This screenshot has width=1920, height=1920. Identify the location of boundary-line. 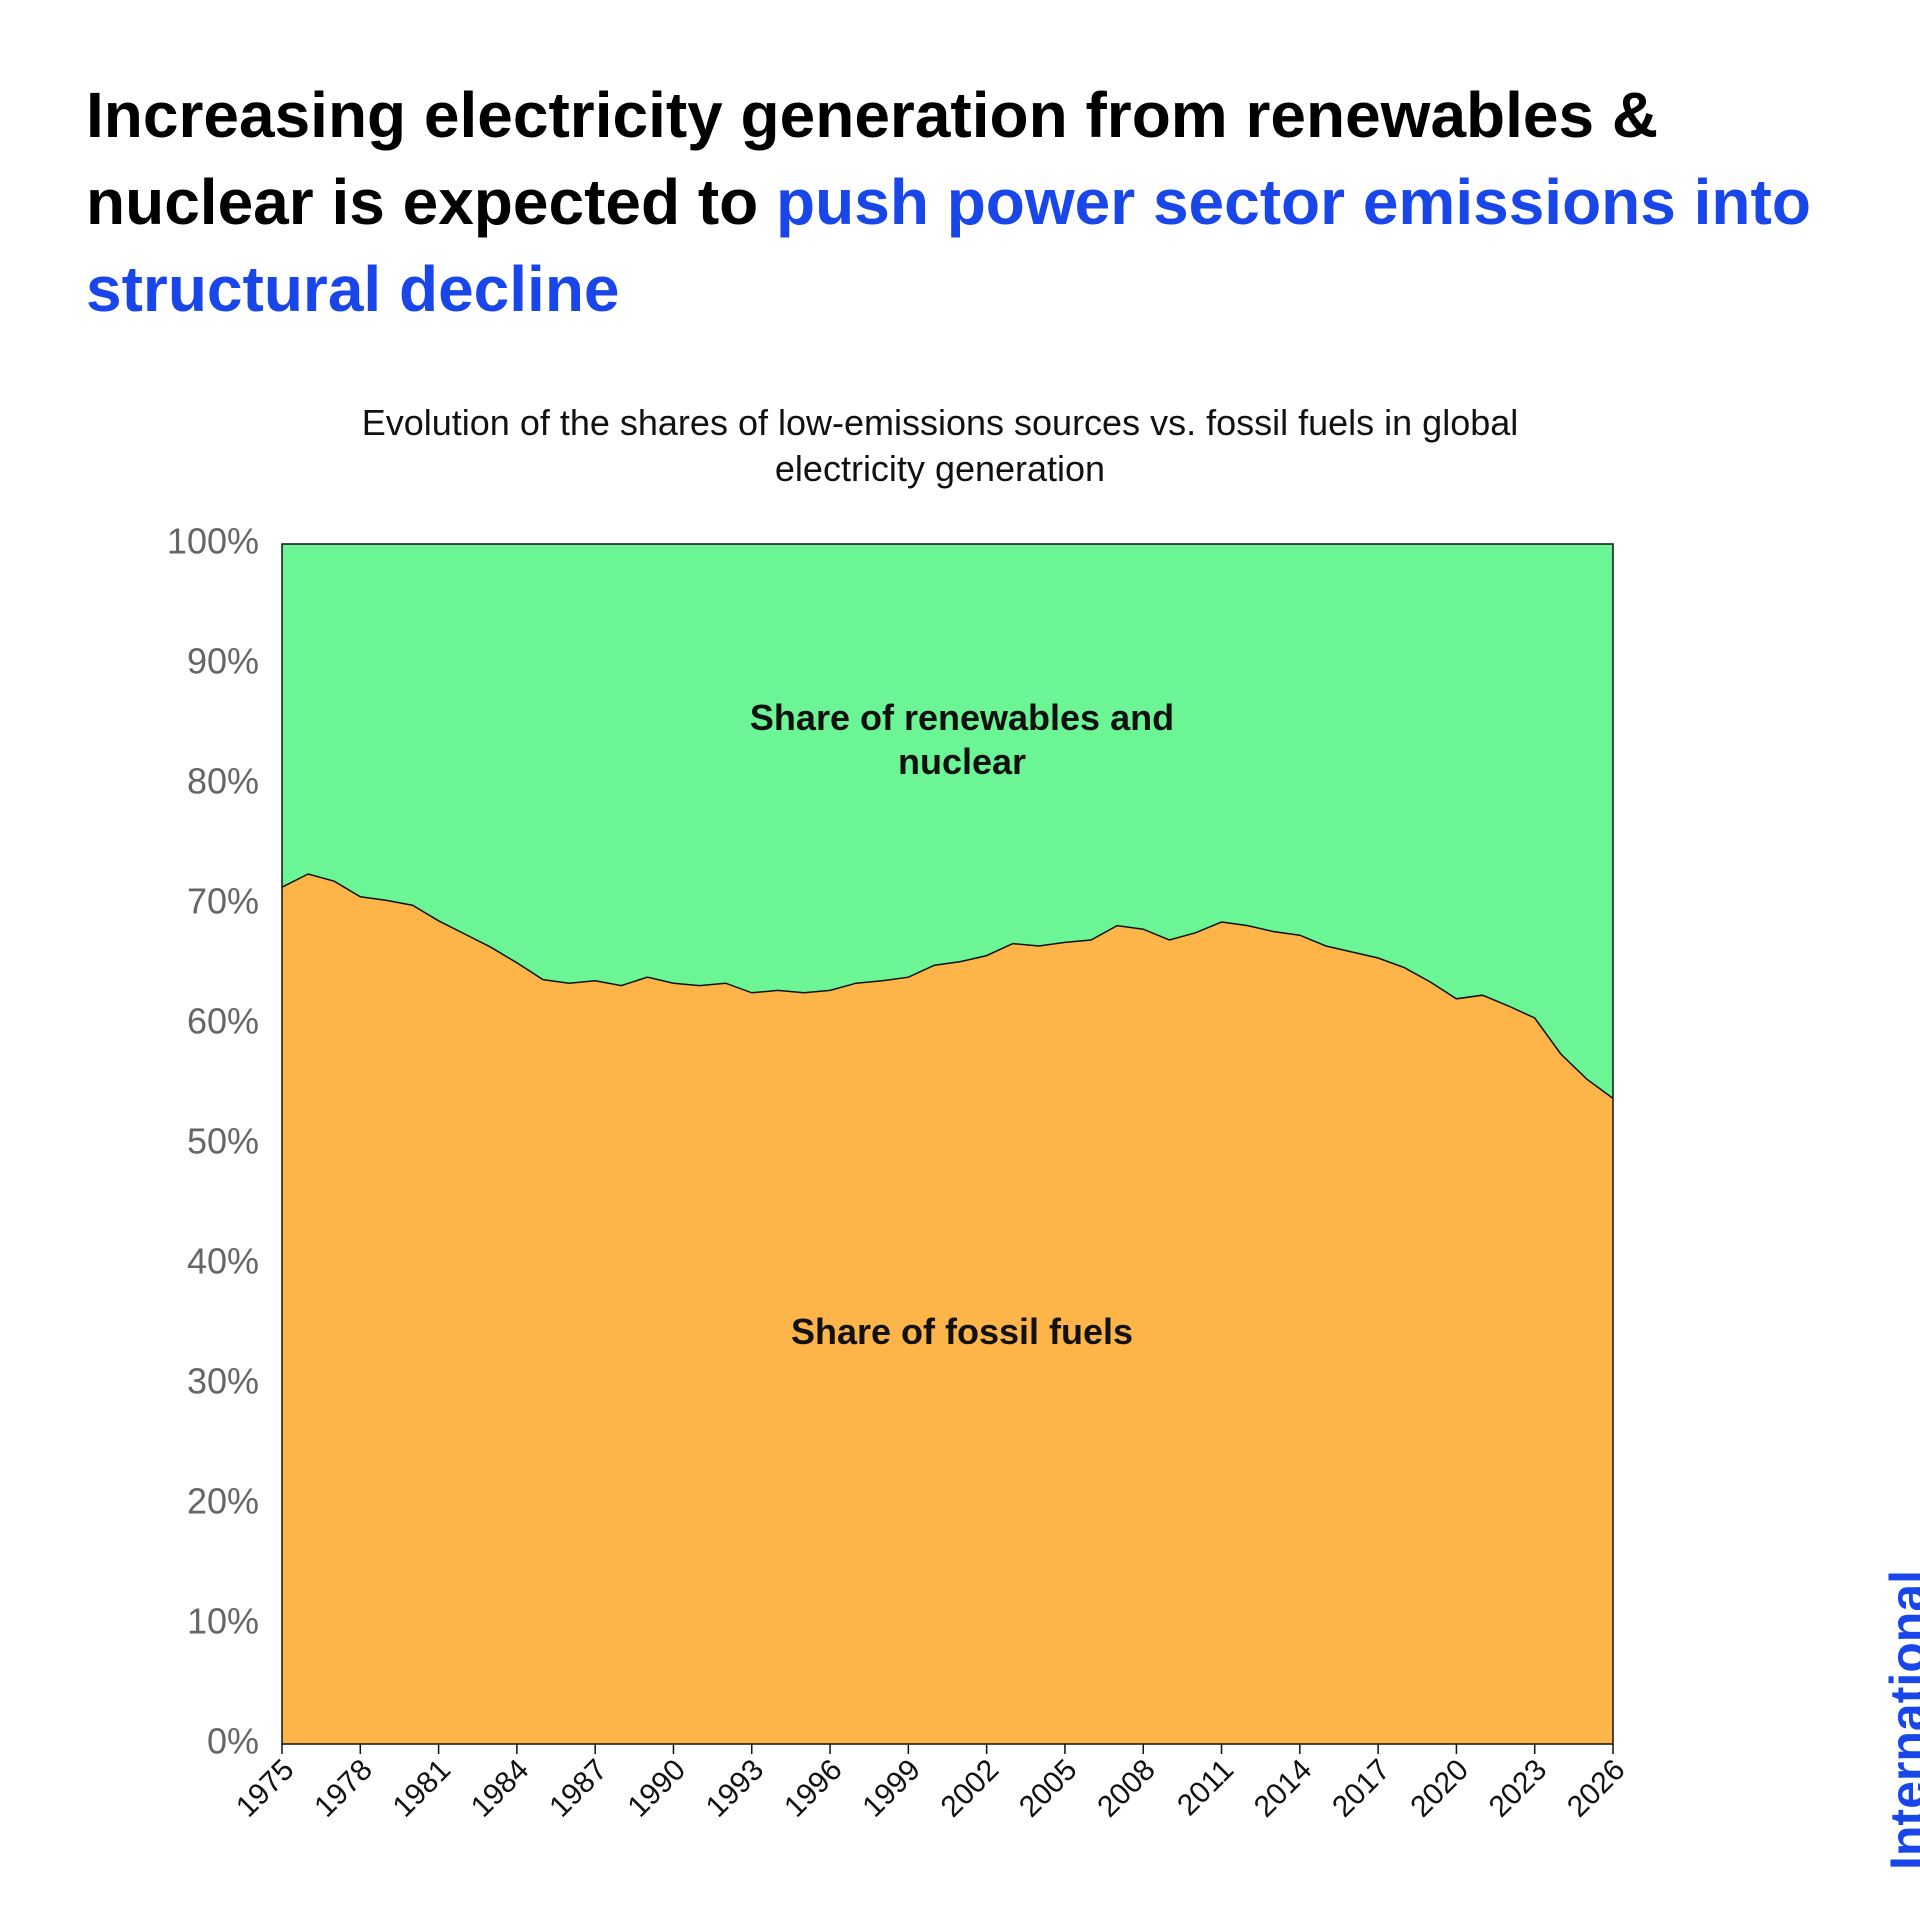
(947, 986).